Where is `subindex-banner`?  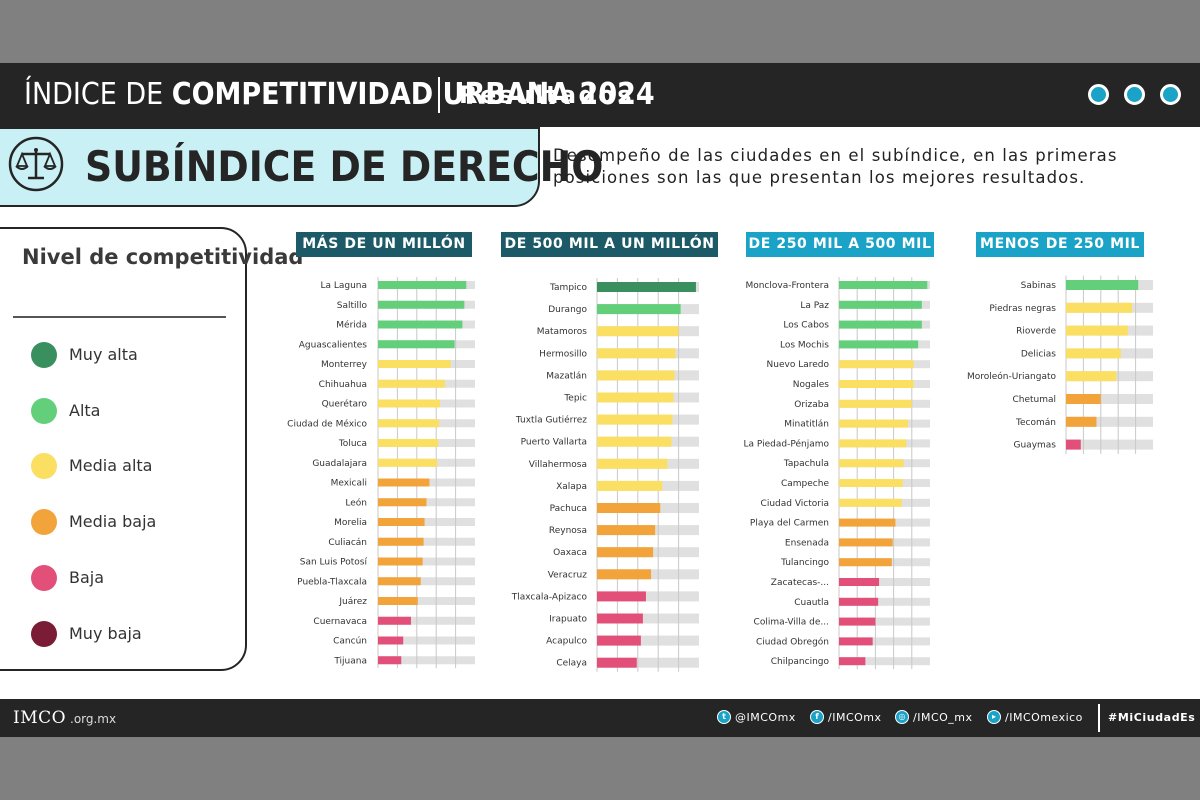 subindex-banner is located at coordinates (270, 167).